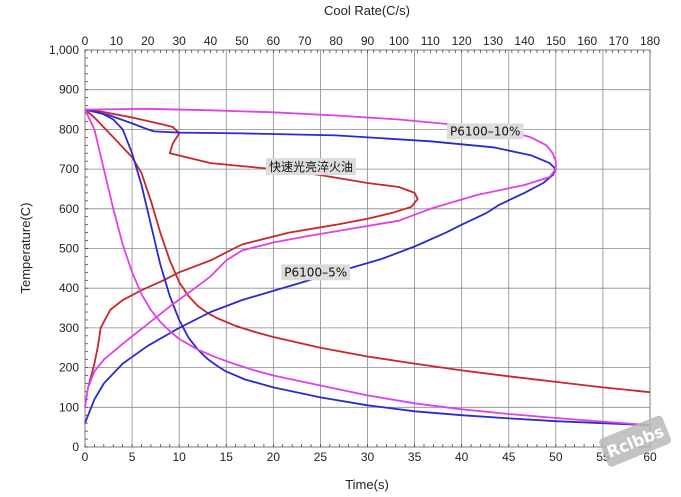 The image size is (681, 497). I want to click on y-tick-label: 400, so click(69, 288).